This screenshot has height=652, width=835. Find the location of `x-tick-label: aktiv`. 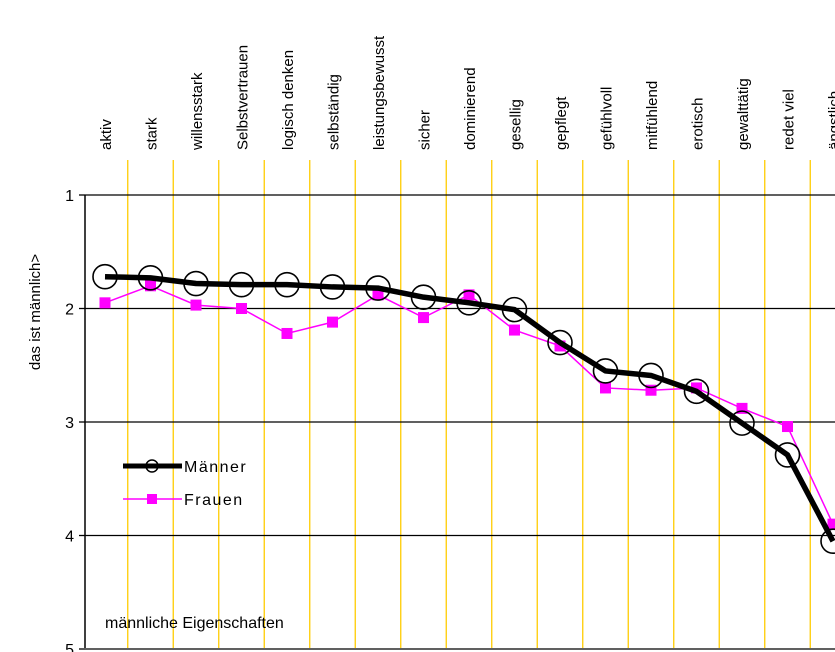

x-tick-label: aktiv is located at coordinates (106, 134).